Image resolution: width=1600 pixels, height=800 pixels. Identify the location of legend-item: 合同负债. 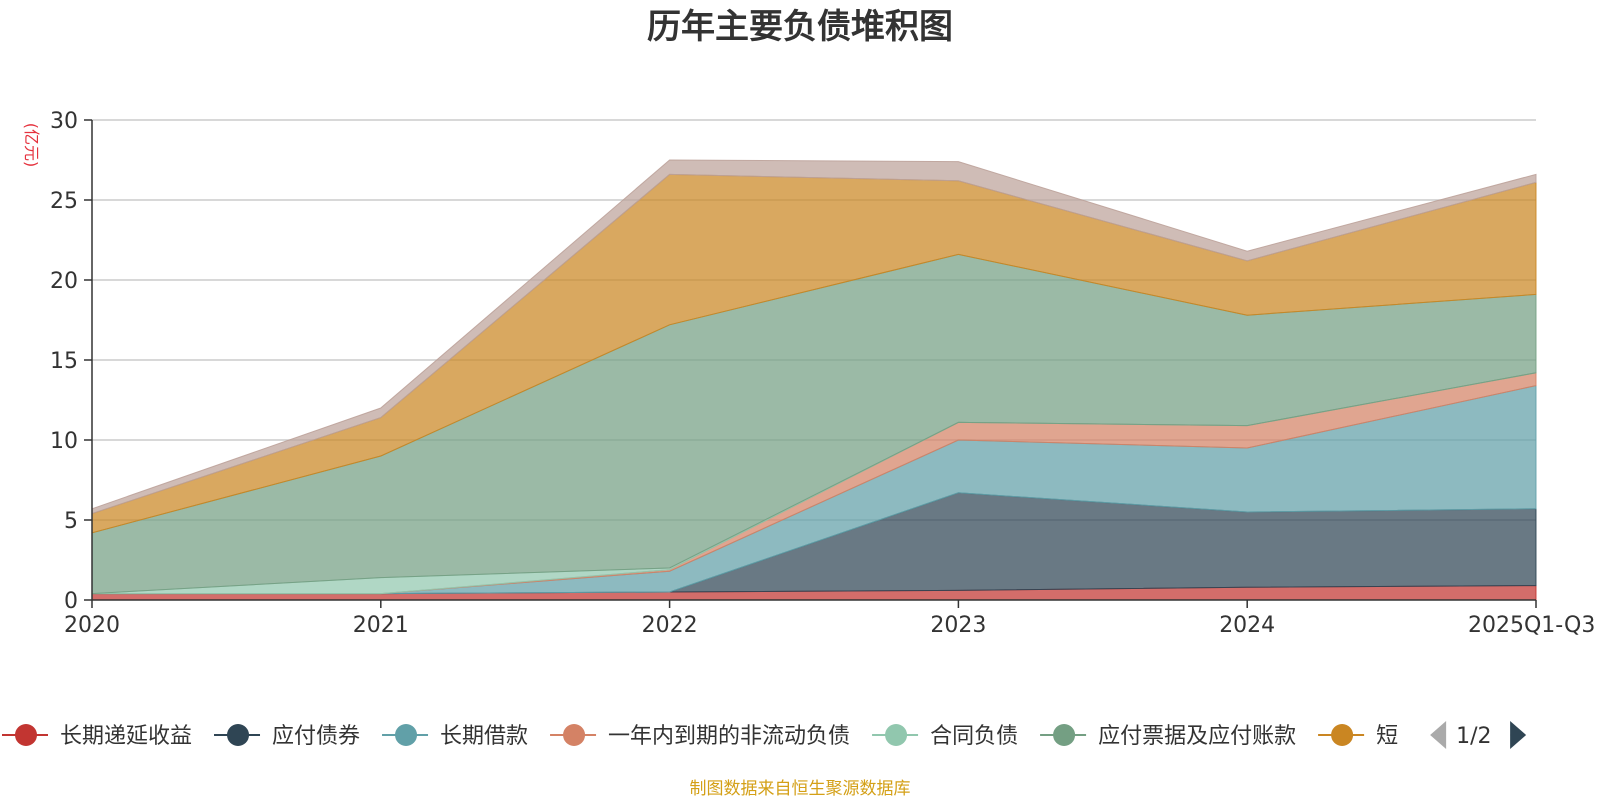
(945, 736).